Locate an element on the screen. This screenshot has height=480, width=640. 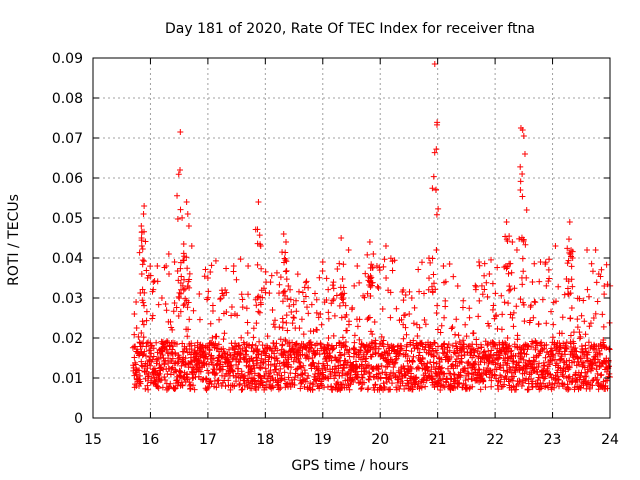
x-tick-label: 21 is located at coordinates (438, 440).